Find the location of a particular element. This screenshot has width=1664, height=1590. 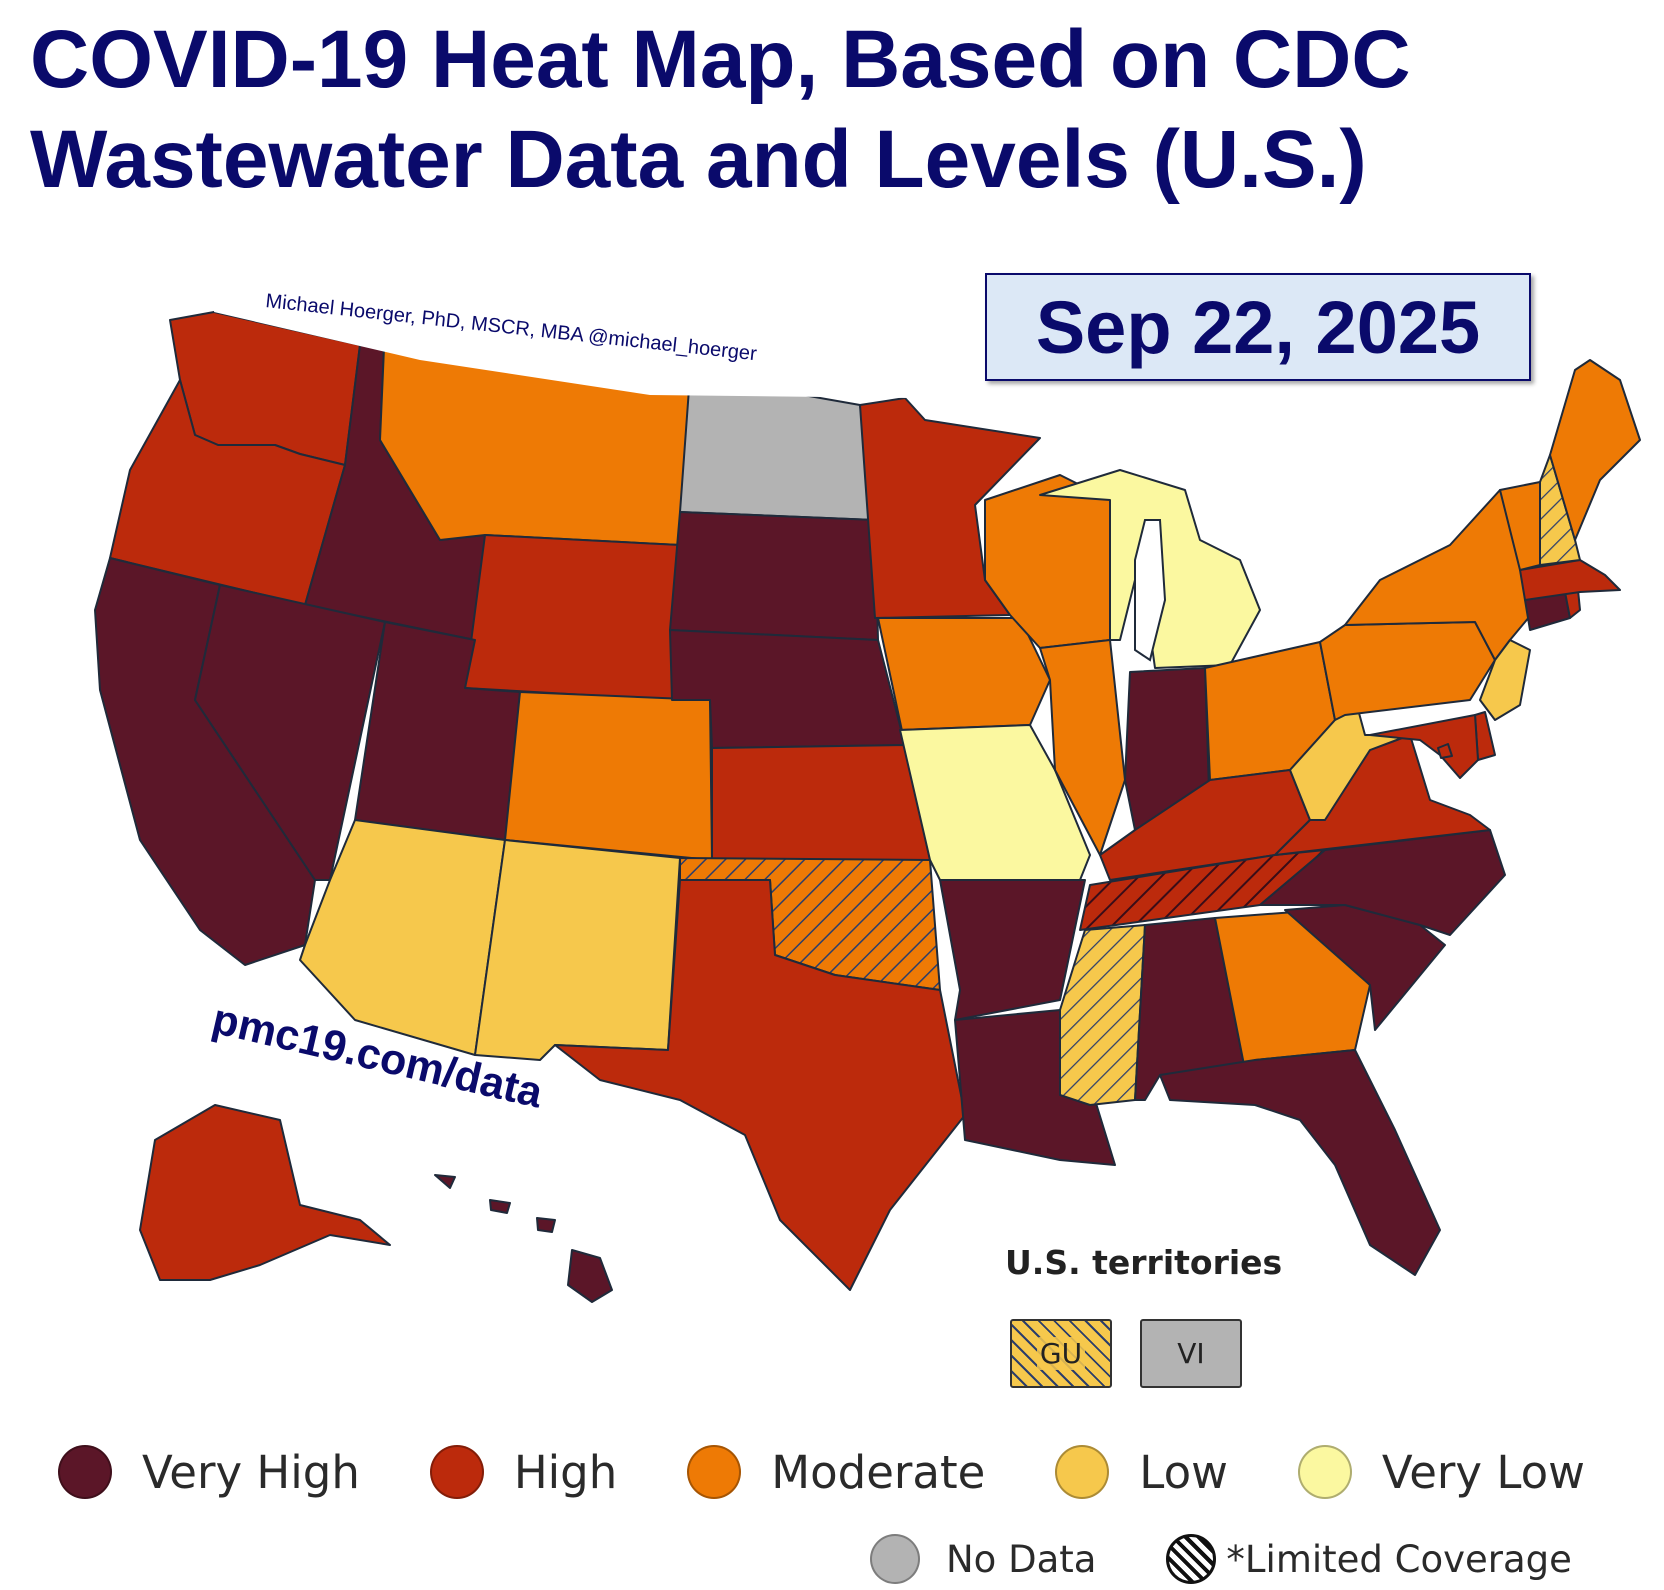

territory-vi-label: VI is located at coordinates (1191, 1353).